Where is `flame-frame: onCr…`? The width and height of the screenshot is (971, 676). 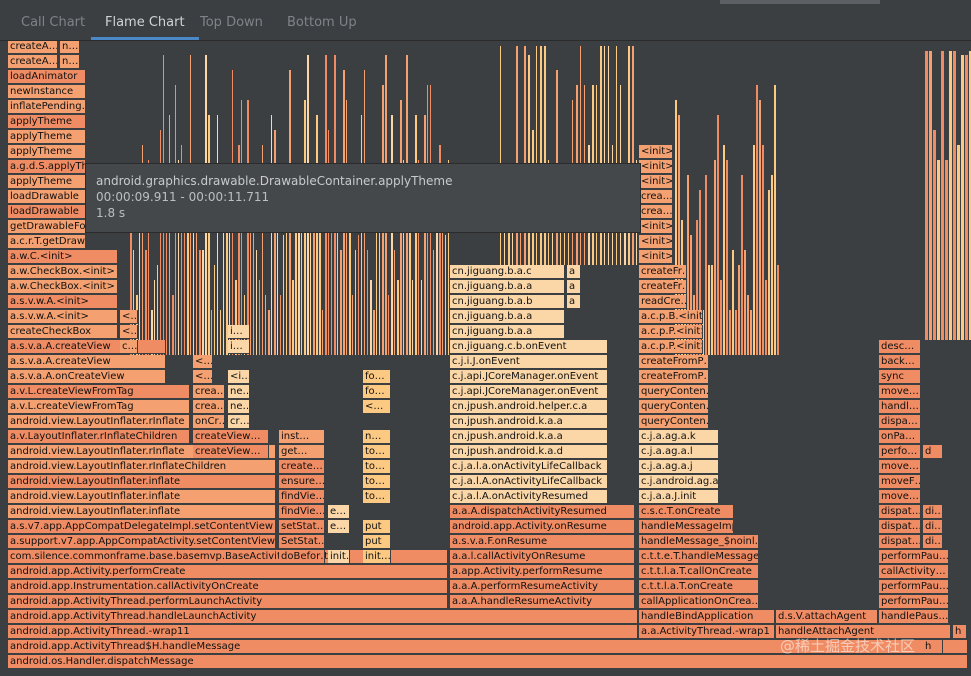
flame-frame: onCr… is located at coordinates (209, 422).